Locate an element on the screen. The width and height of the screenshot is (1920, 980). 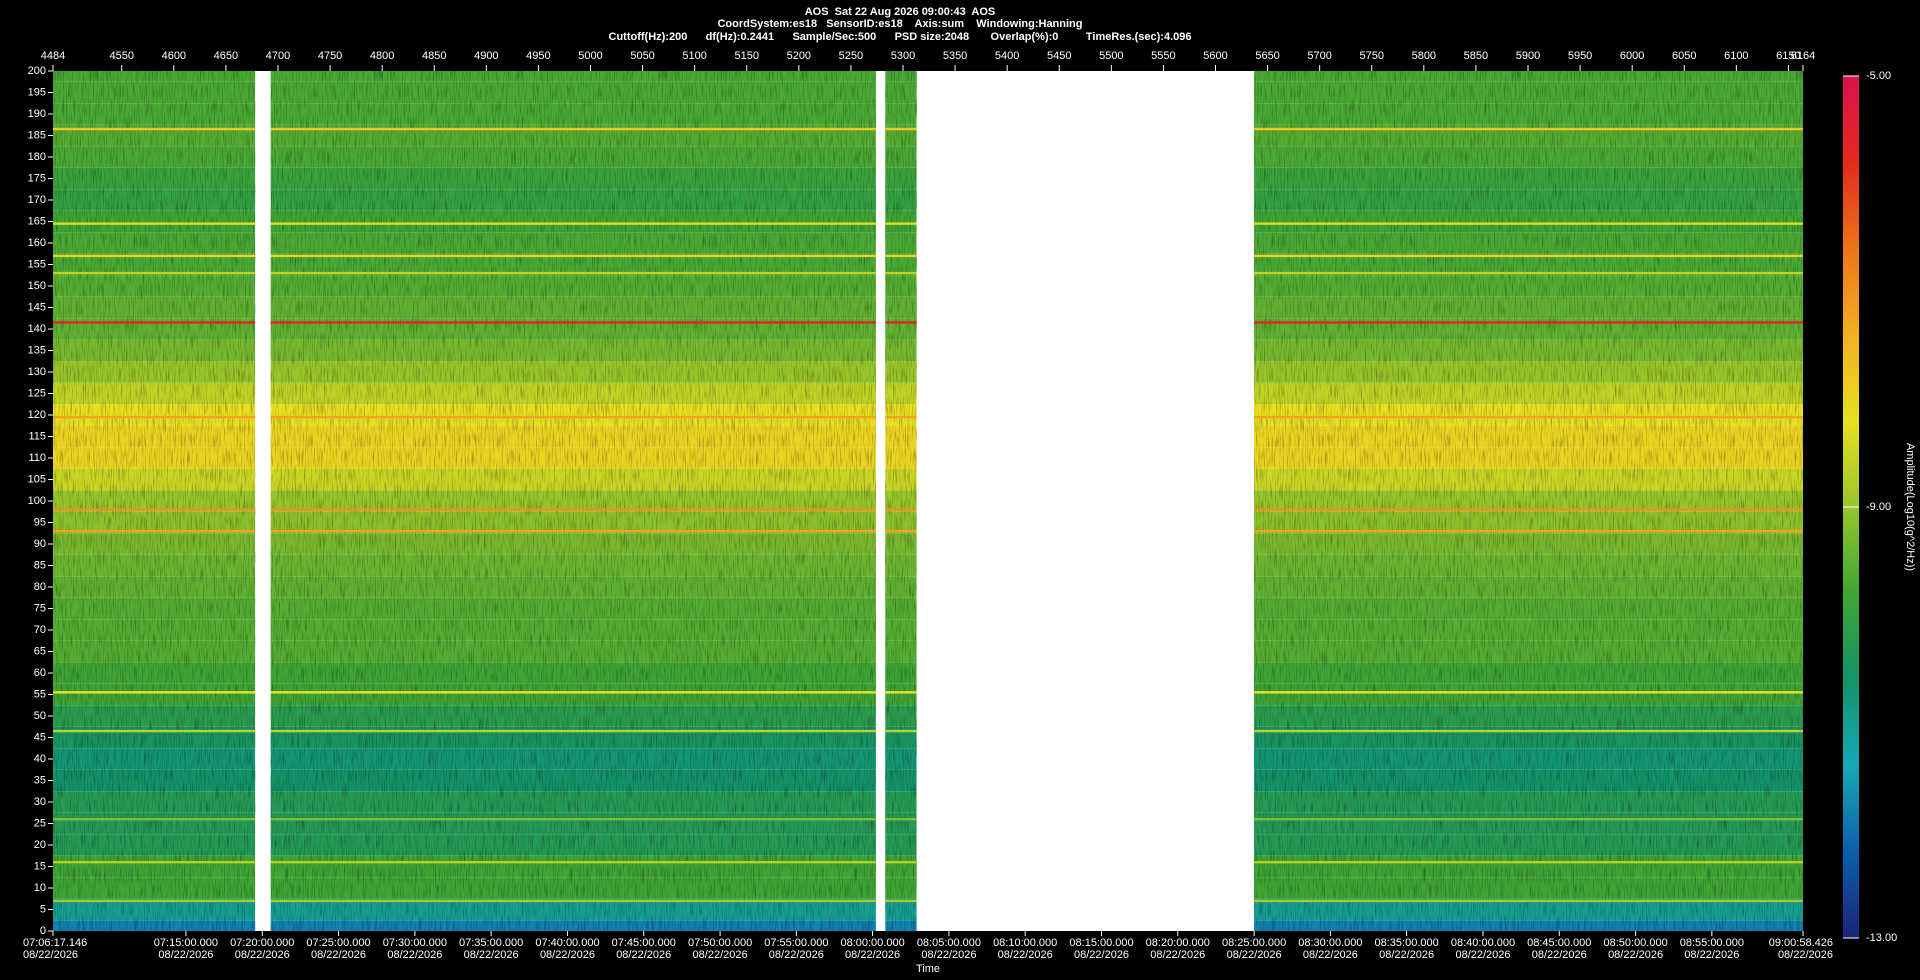
x2-tick-label: 08:10:00.000 is located at coordinates (1025, 943).